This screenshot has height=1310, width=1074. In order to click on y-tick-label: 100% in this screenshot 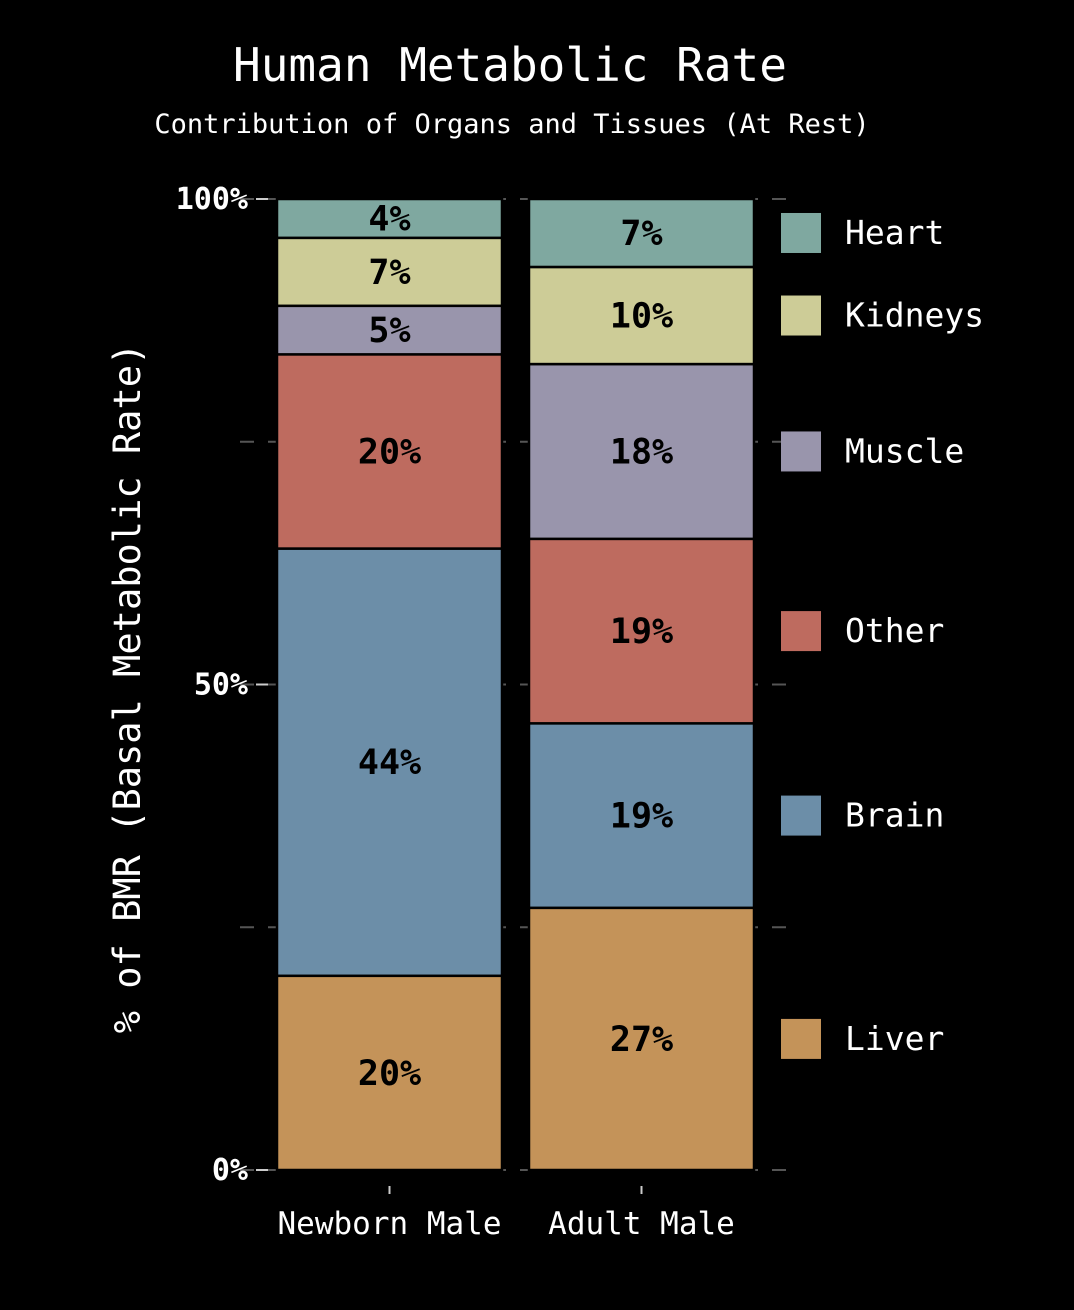, I will do `click(212, 199)`.